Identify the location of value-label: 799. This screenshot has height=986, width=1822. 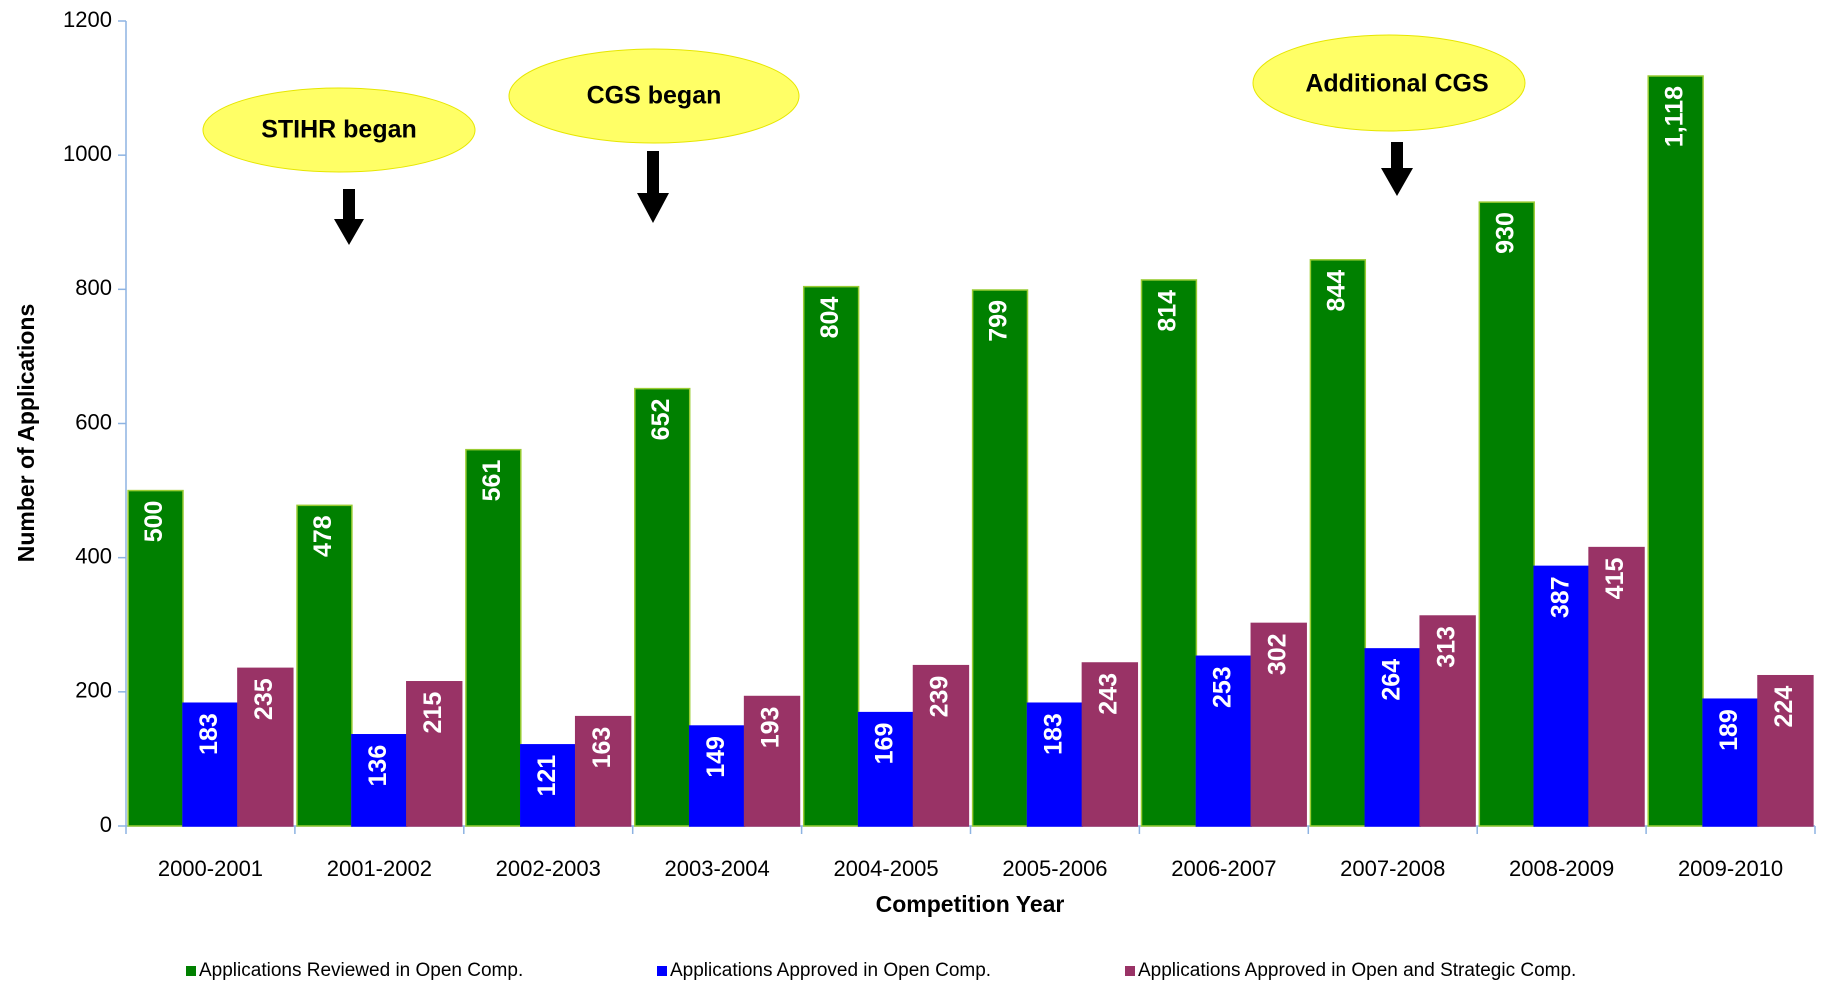
(999, 321).